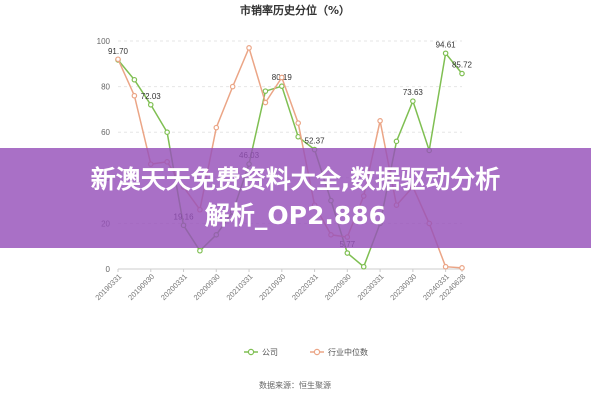 The height and width of the screenshot is (400, 591). Describe the element at coordinates (403, 287) in the screenshot. I see `x-tick-label: 20230930` at that location.